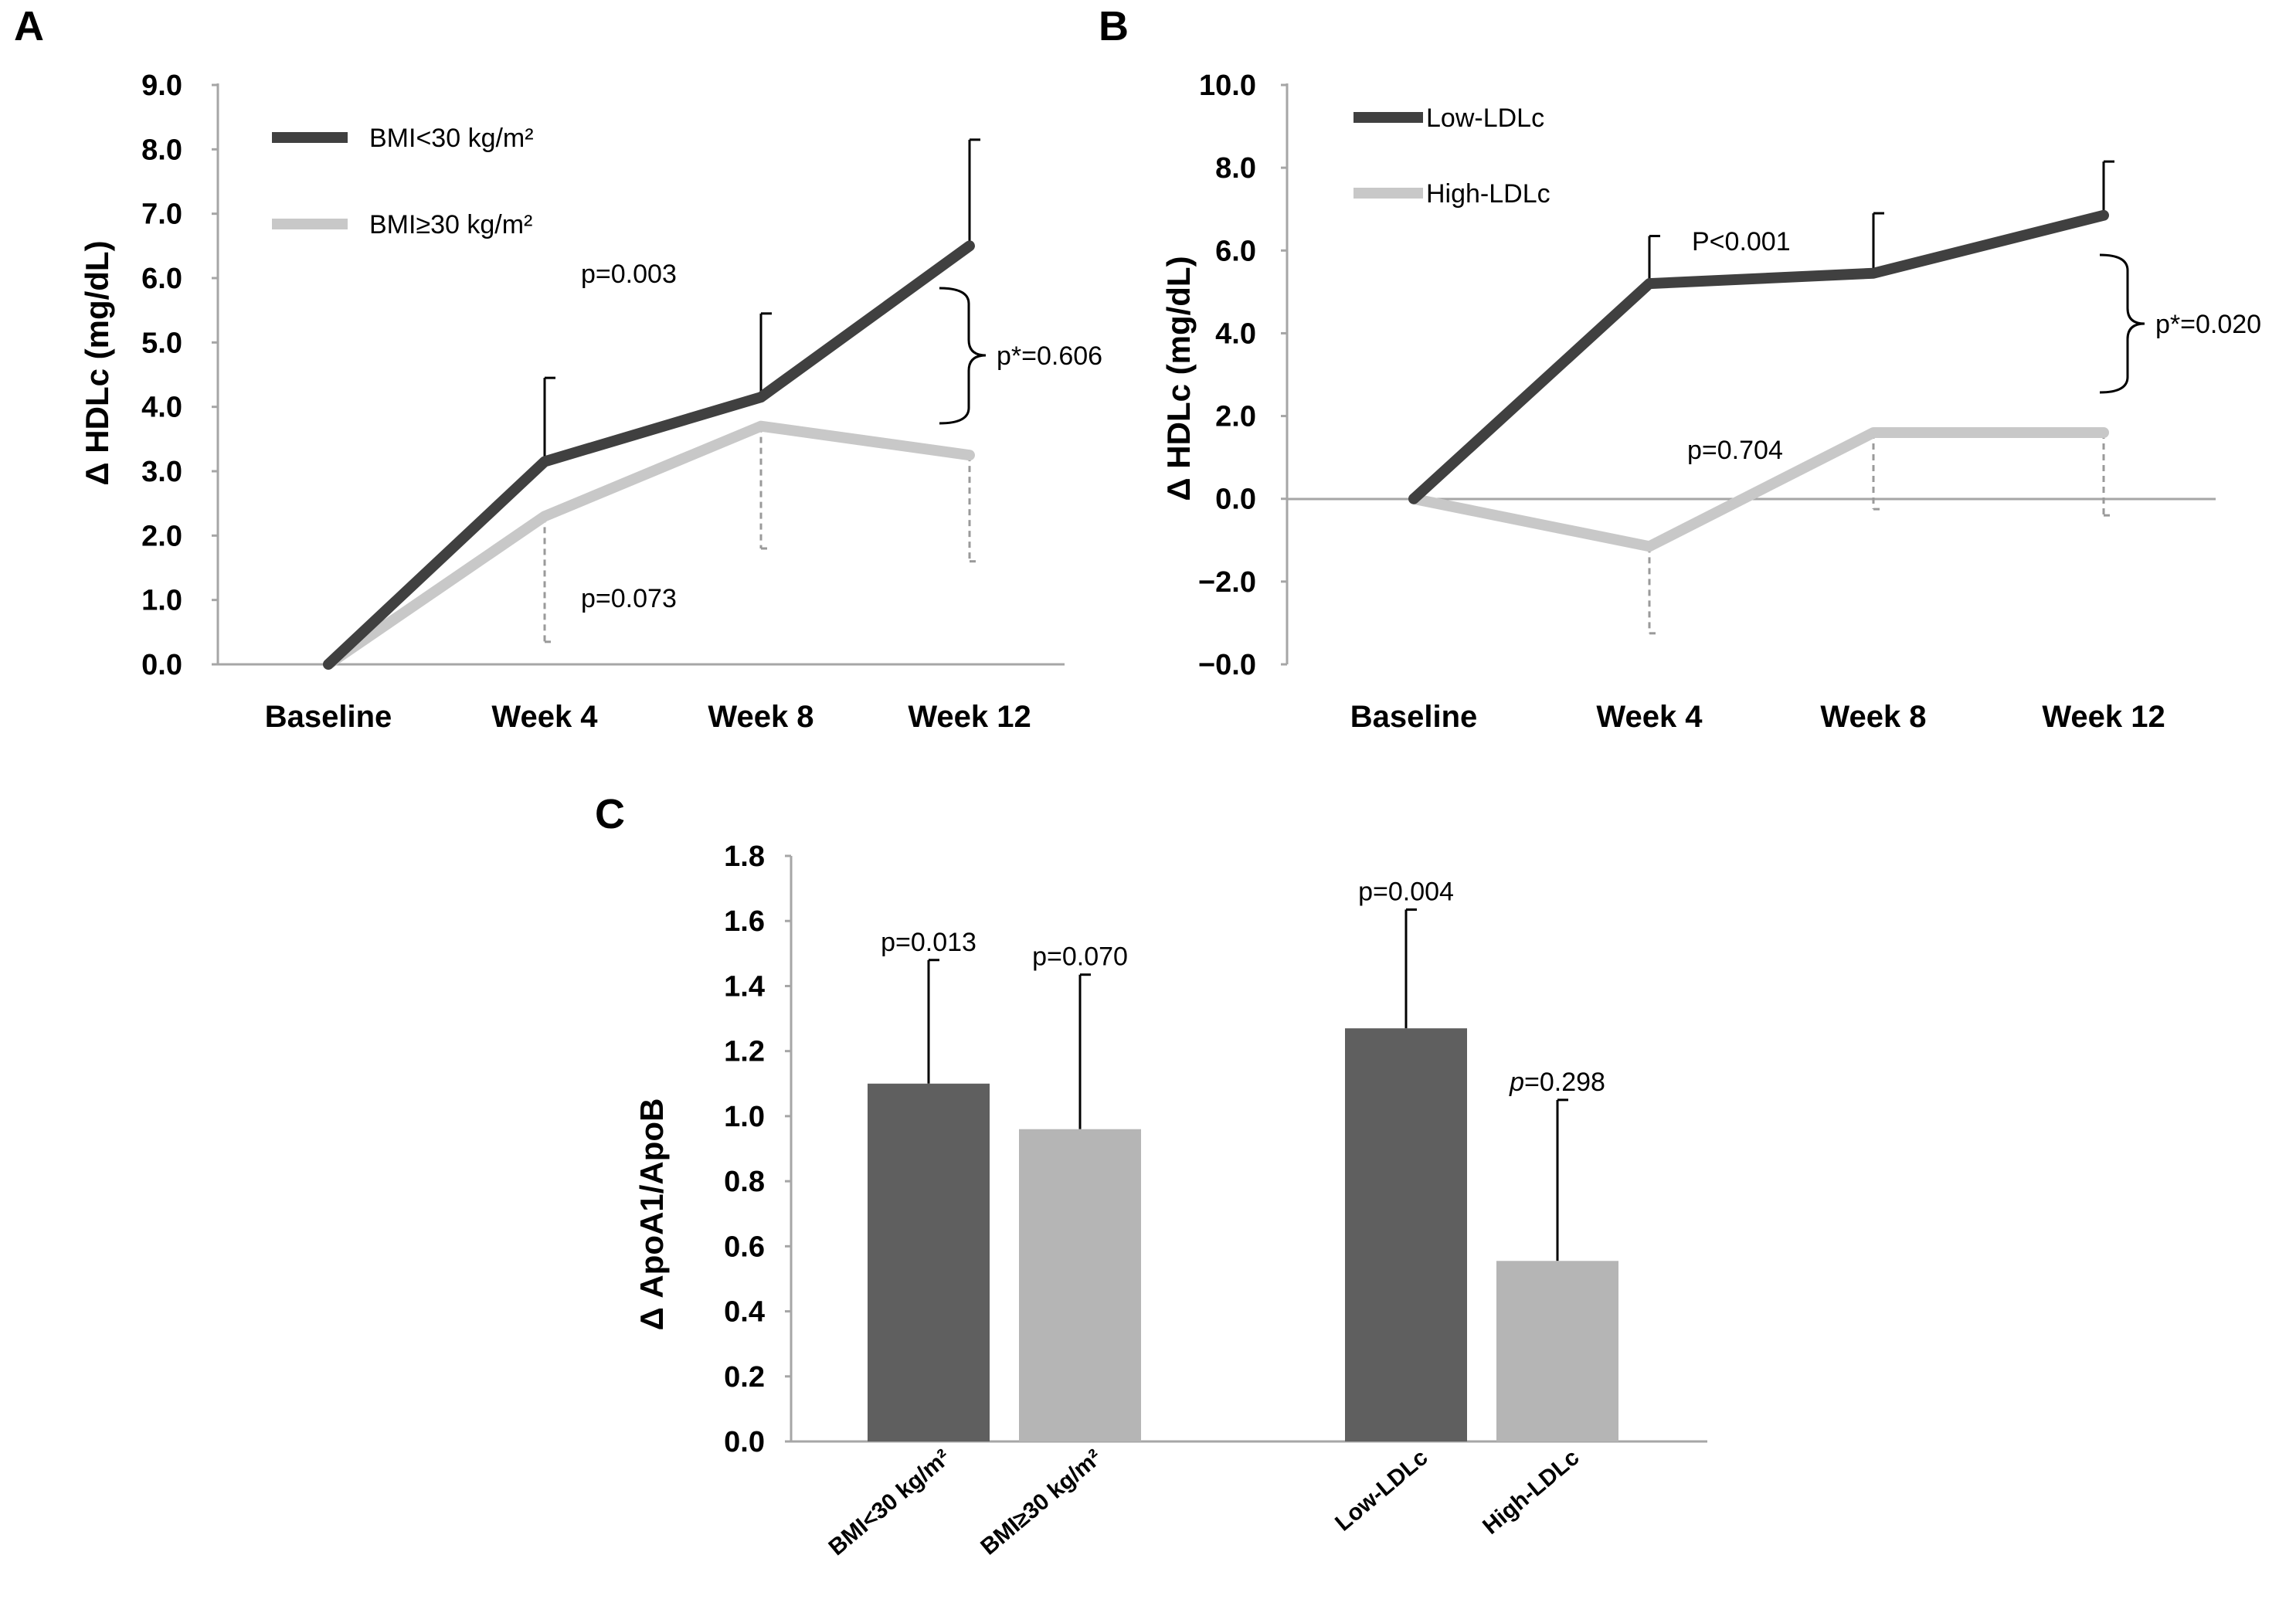  I want to click on panel-a-x-category-label: Week 4, so click(544, 717).